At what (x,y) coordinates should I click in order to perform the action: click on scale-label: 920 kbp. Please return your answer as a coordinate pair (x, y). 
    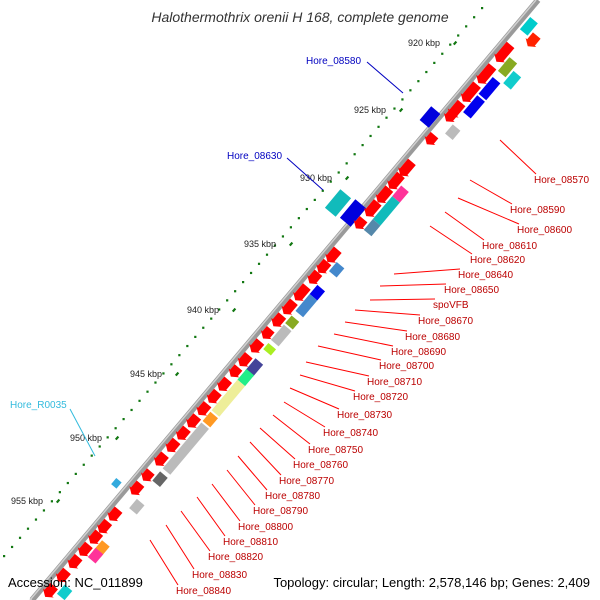
    Looking at the image, I should click on (424, 43).